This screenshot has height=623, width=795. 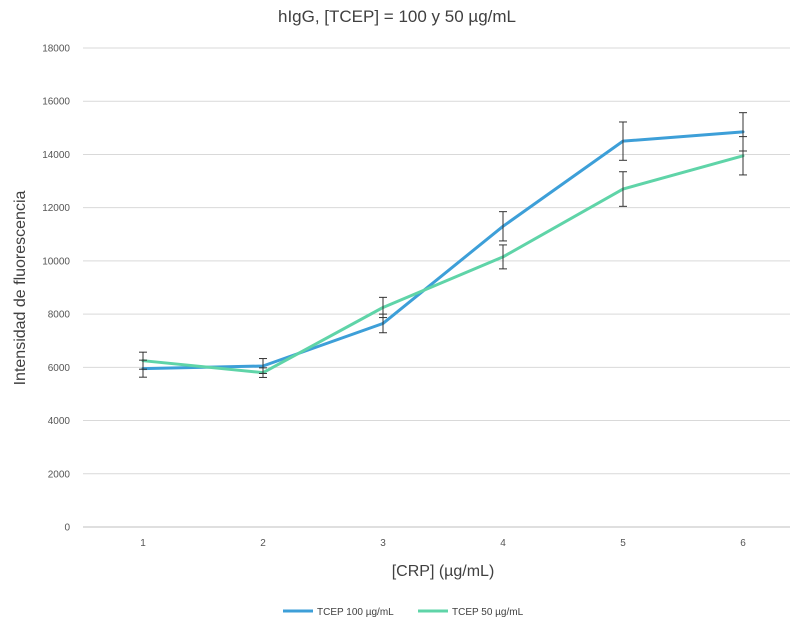 What do you see at coordinates (56, 208) in the screenshot?
I see `y-tick-label: 12000` at bounding box center [56, 208].